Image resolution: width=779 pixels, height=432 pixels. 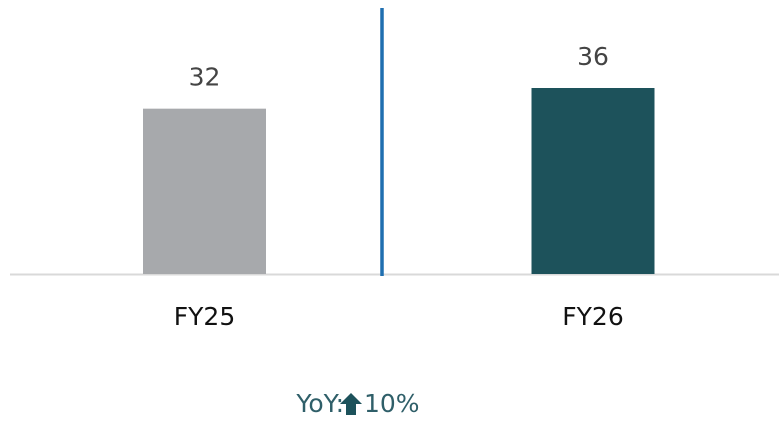 What do you see at coordinates (205, 77) in the screenshot?
I see `value-label: 32` at bounding box center [205, 77].